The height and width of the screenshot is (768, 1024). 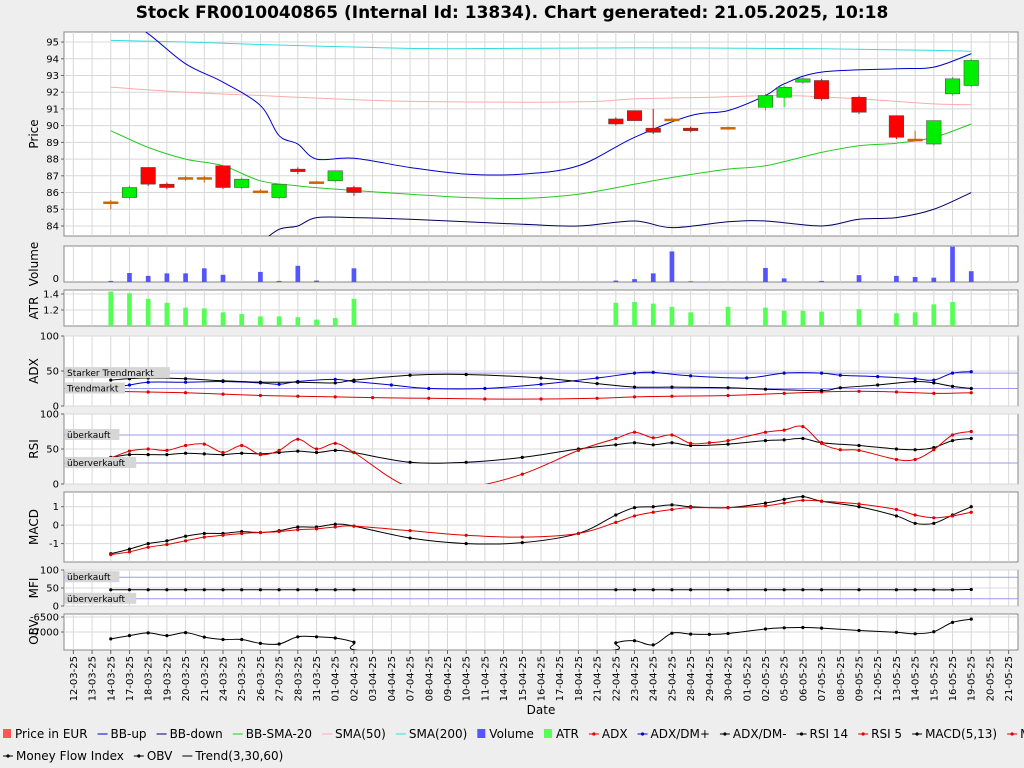 What do you see at coordinates (110, 374) in the screenshot?
I see `level-label: Starker Trendmarkt` at bounding box center [110, 374].